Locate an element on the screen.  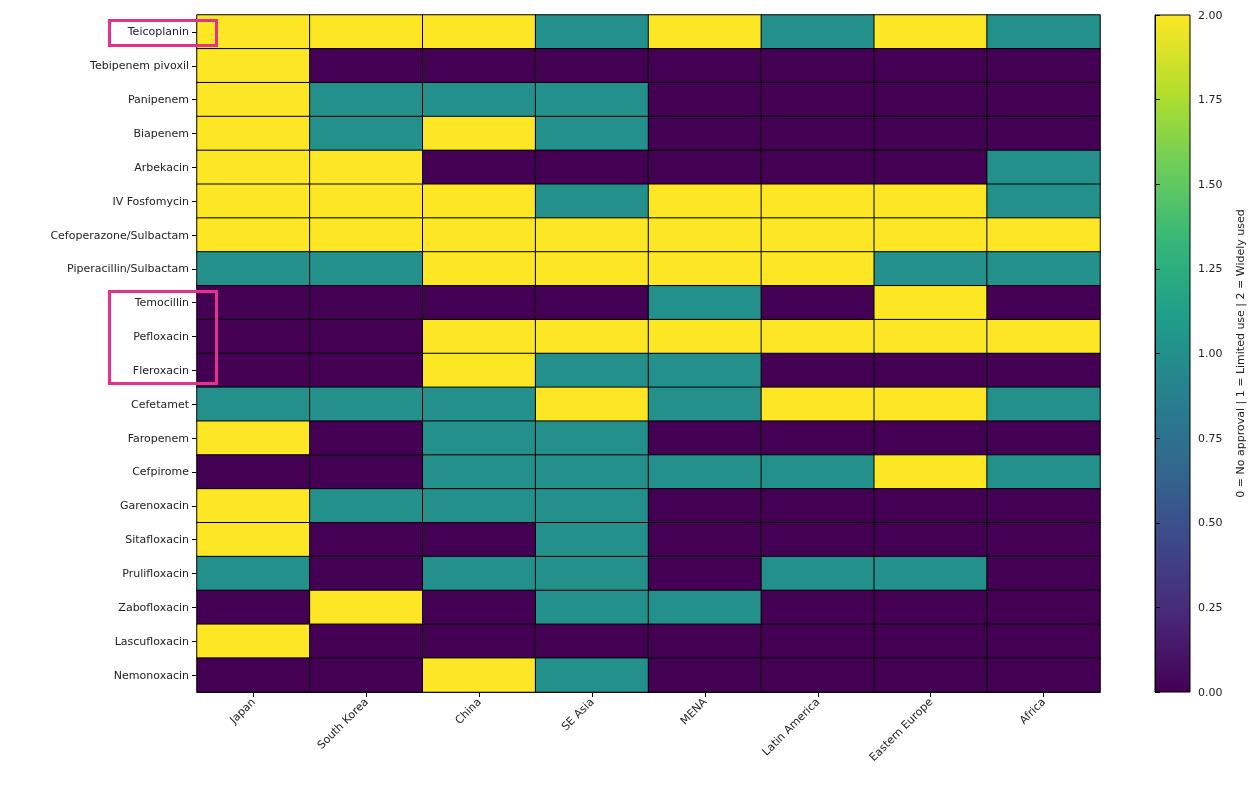
y-tick-label: Sitafloxacin is located at coordinates (157, 540).